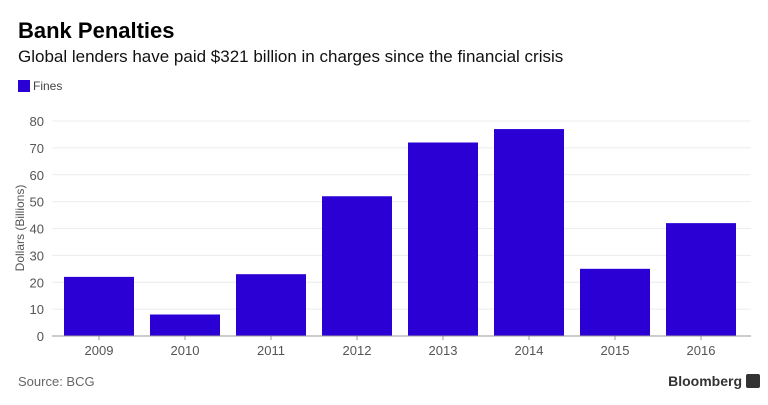  I want to click on x-tick-label: 2016, so click(701, 350).